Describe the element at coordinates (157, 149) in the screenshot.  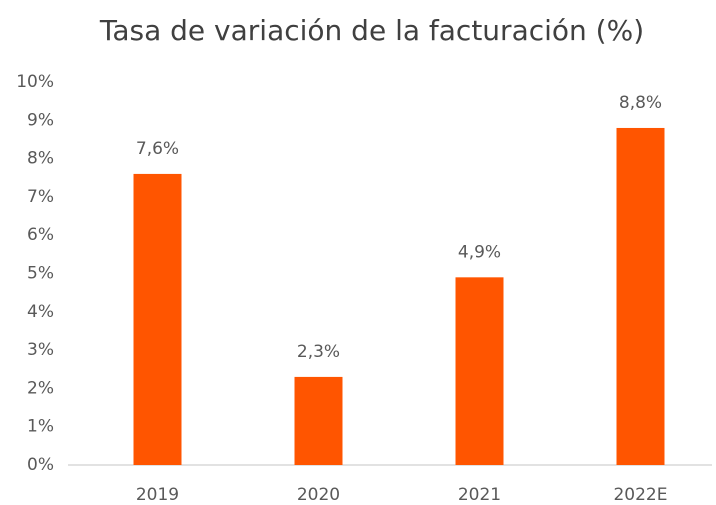
I see `data-label: 7,6%` at that location.